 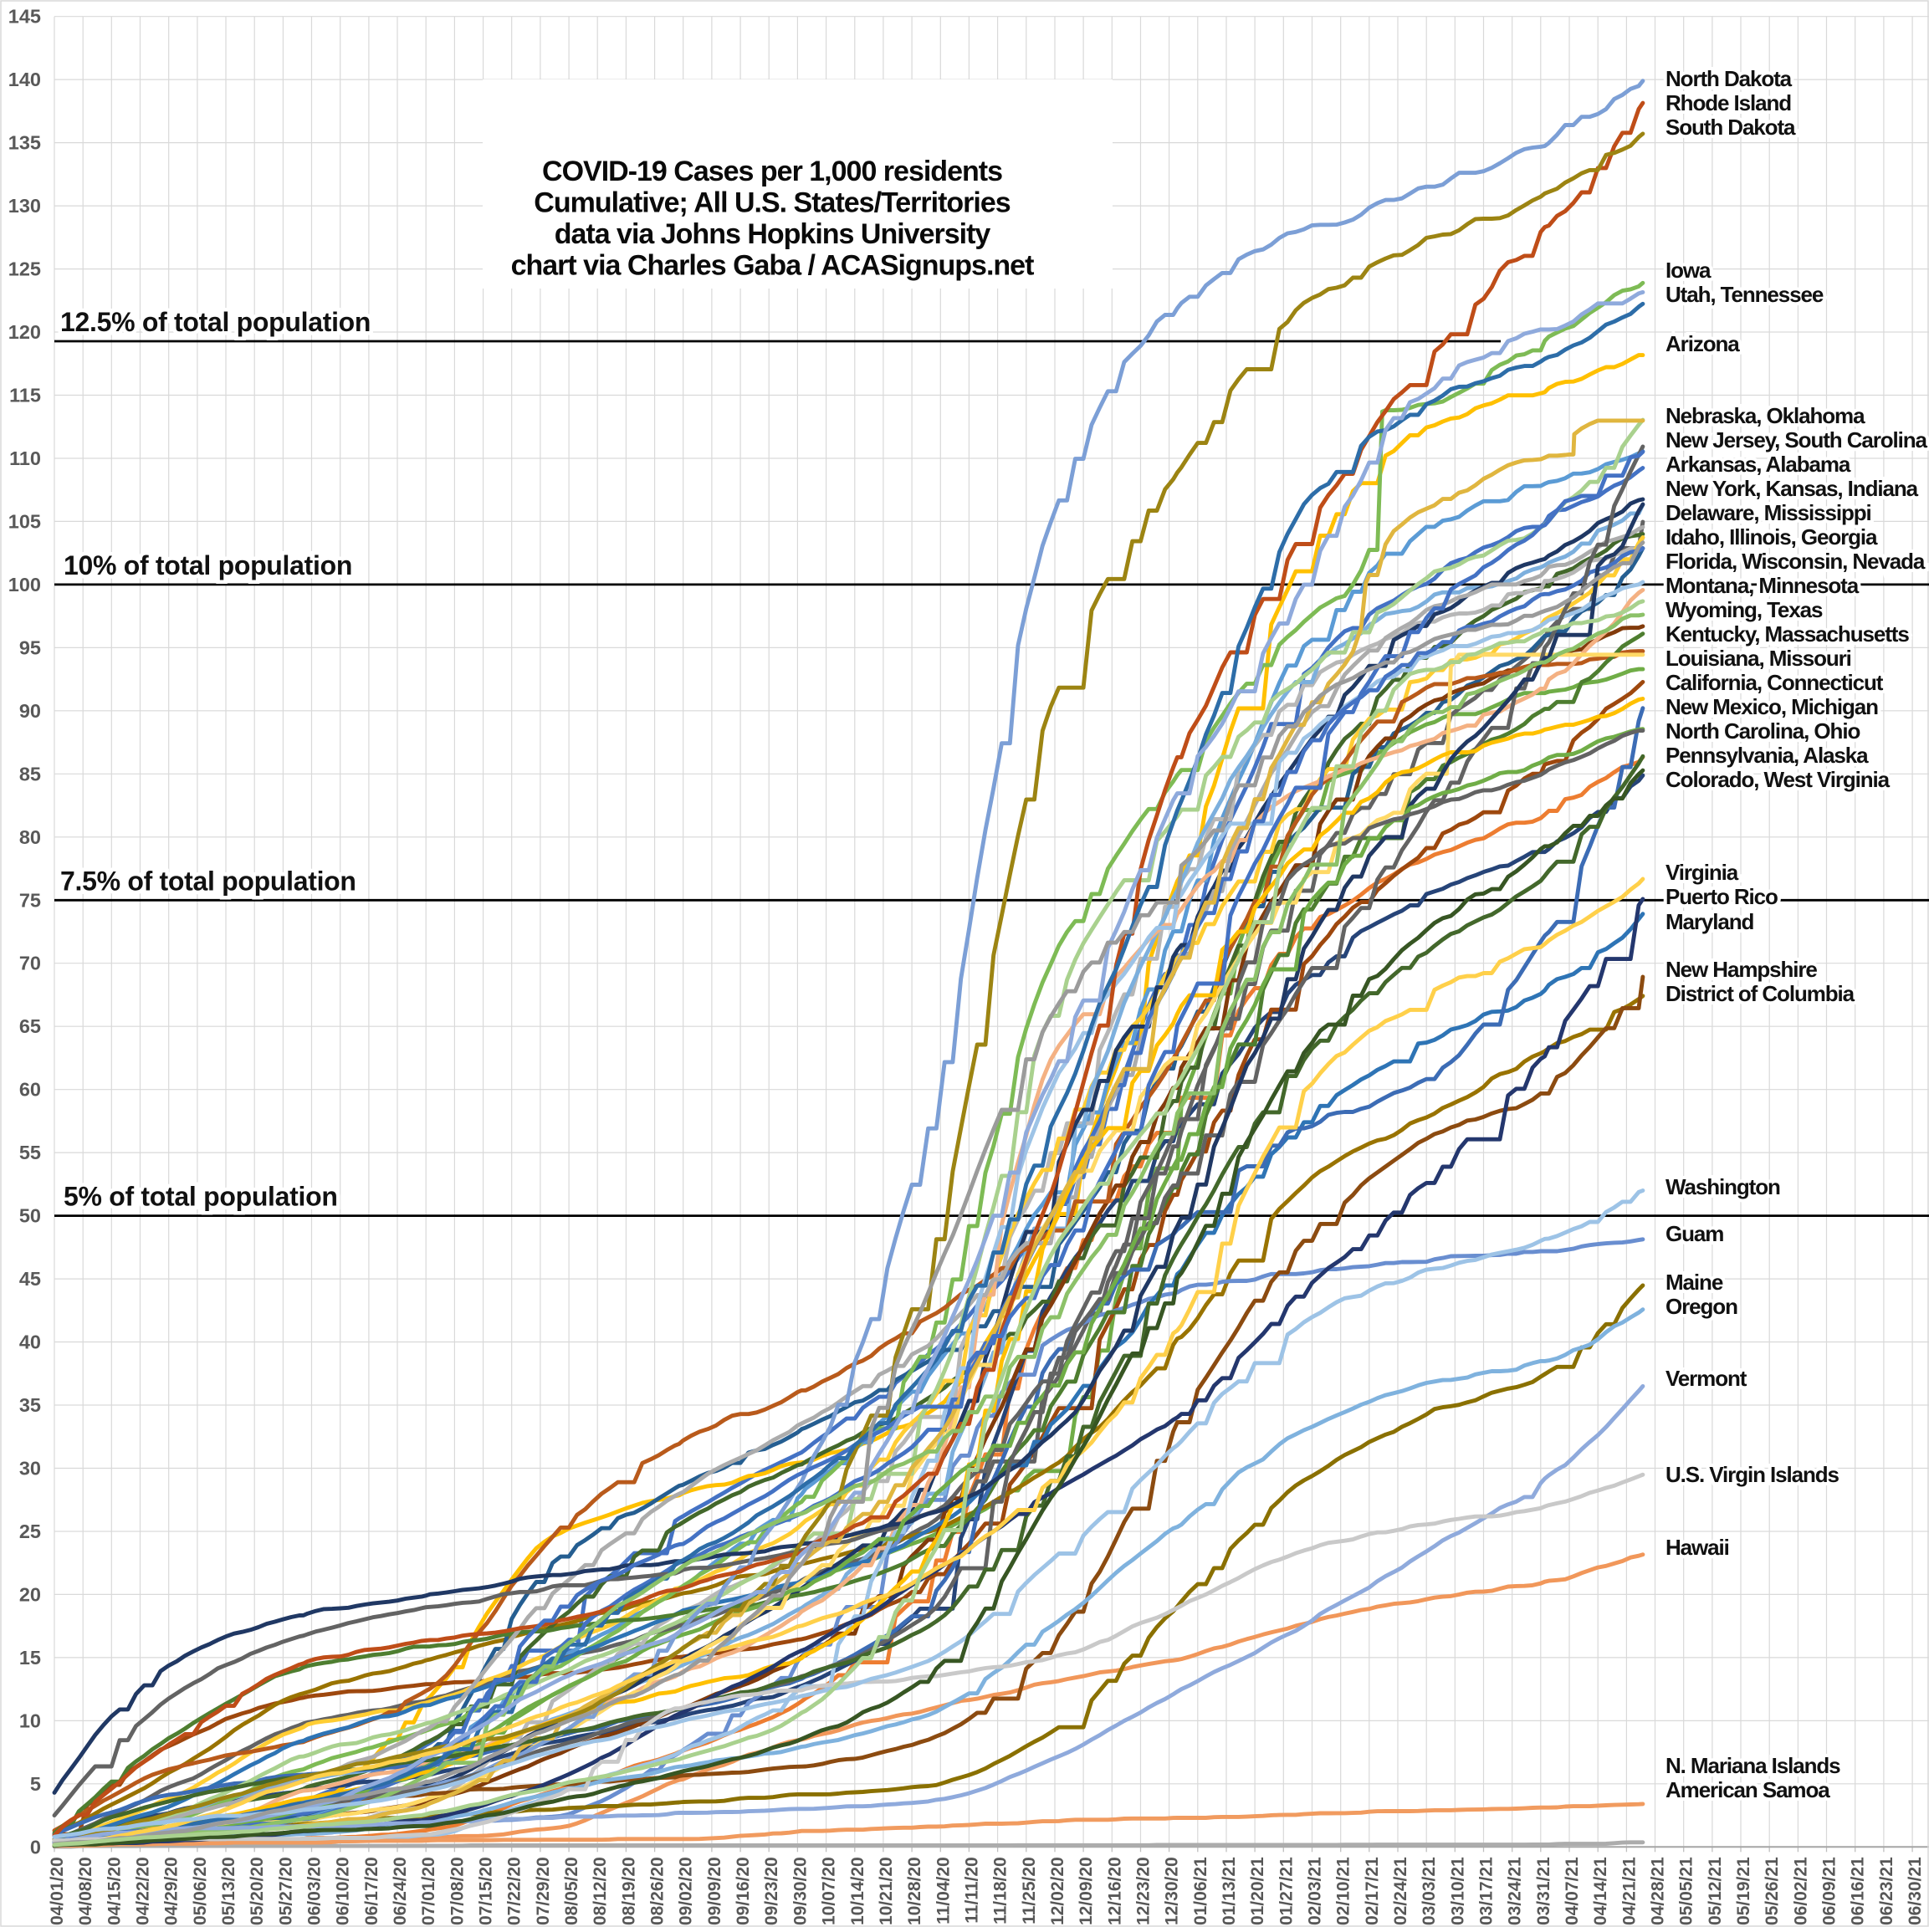 What do you see at coordinates (1709, 921) in the screenshot?
I see `svg-text: Maryland` at bounding box center [1709, 921].